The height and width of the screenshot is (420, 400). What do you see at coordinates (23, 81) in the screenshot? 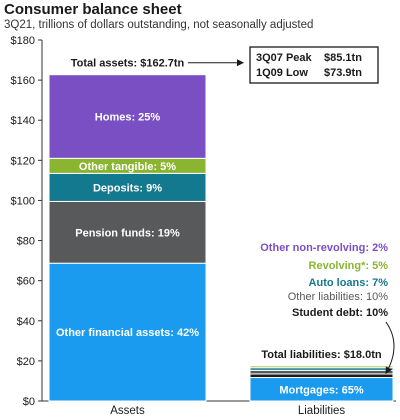
I see `y-tick-label: $160` at bounding box center [23, 81].